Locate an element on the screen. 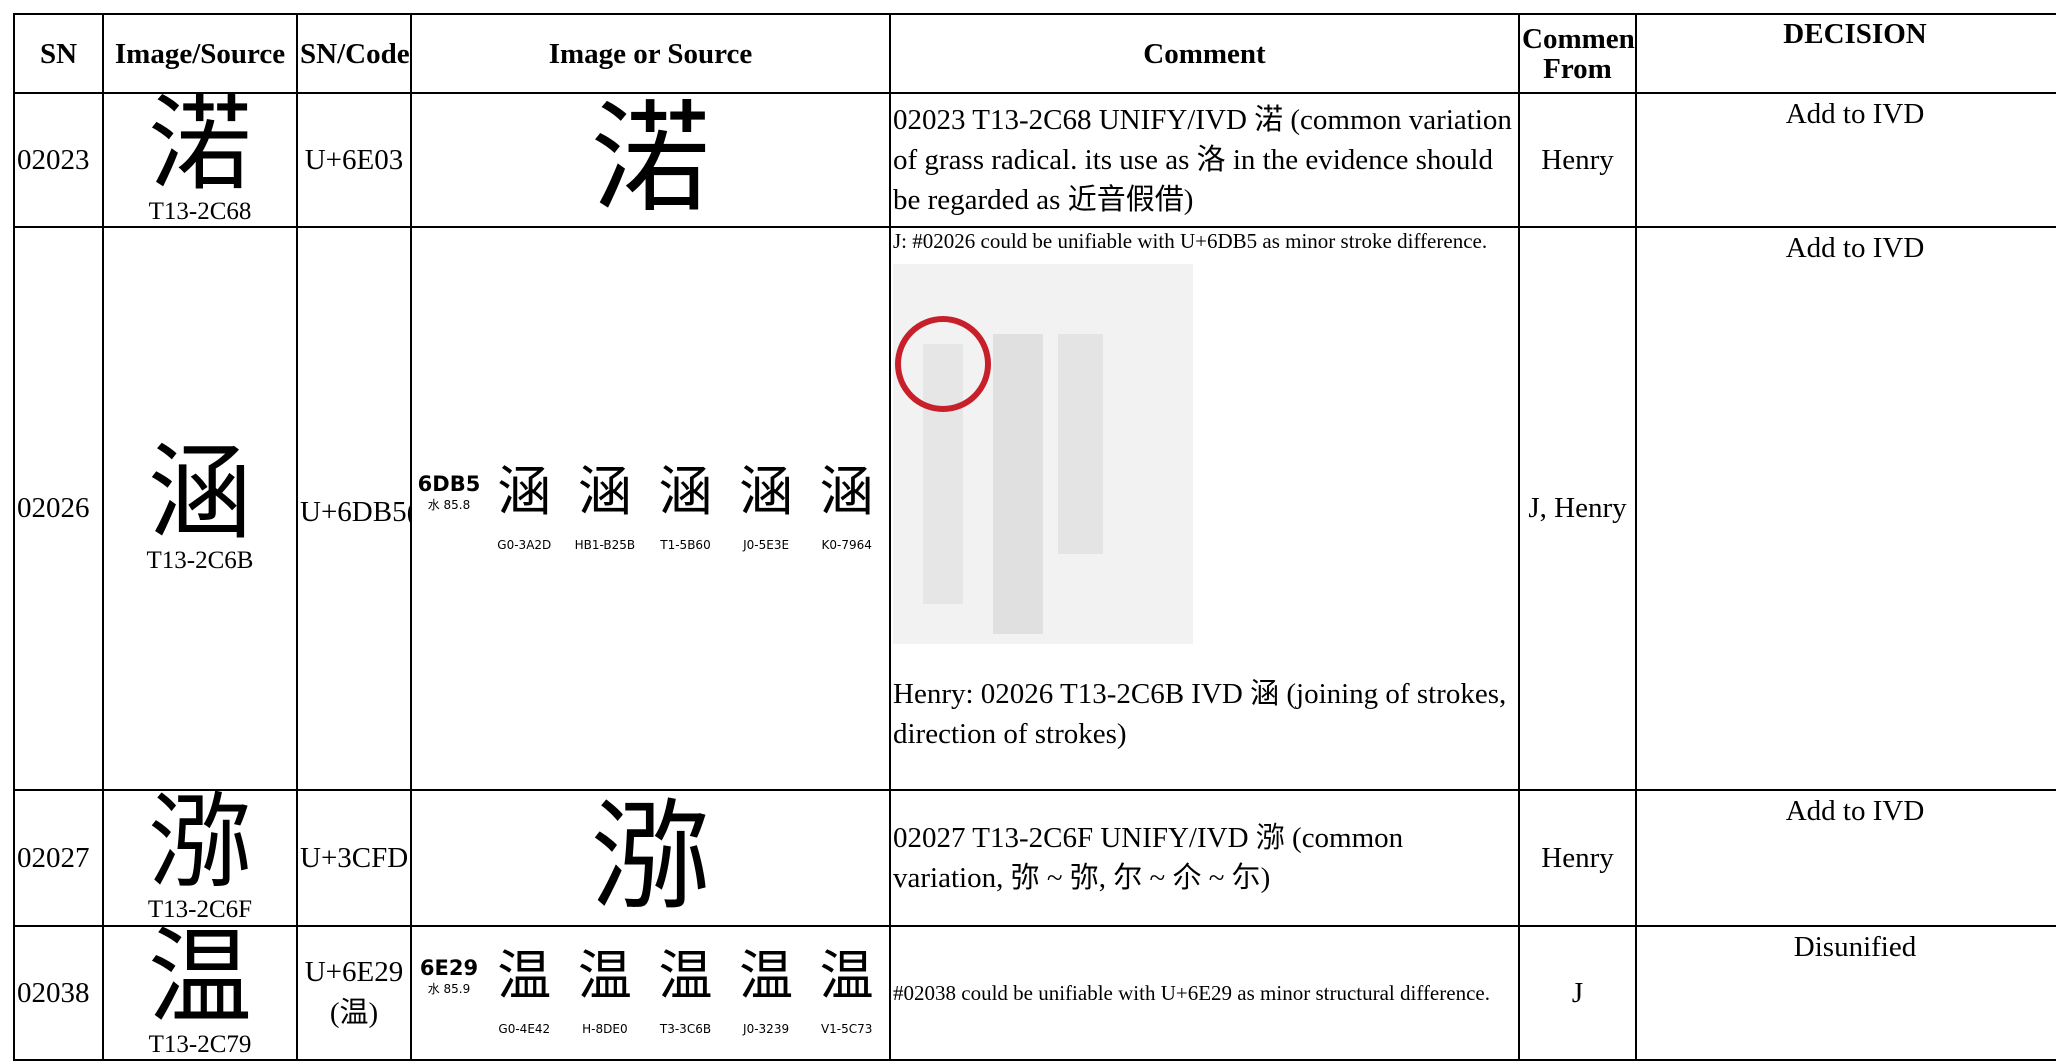 The image size is (2056, 1061). code-cell: U+3CFD is located at coordinates (354, 858).